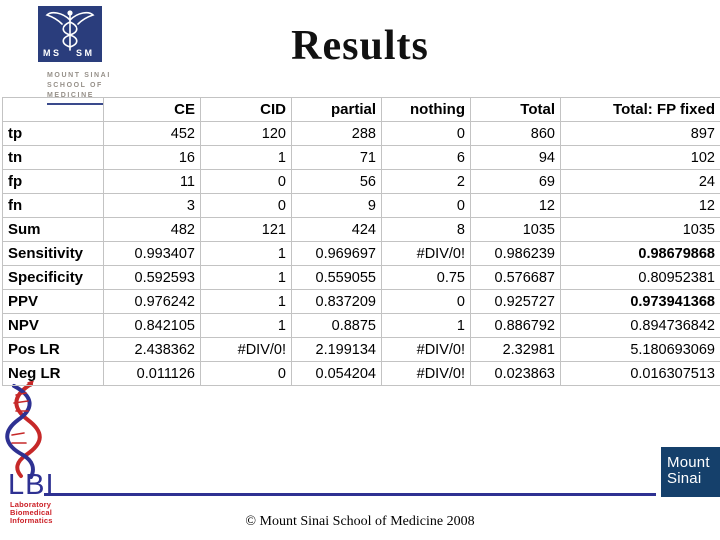  Describe the element at coordinates (152, 301) in the screenshot. I see `table-cell: 0.976242` at that location.